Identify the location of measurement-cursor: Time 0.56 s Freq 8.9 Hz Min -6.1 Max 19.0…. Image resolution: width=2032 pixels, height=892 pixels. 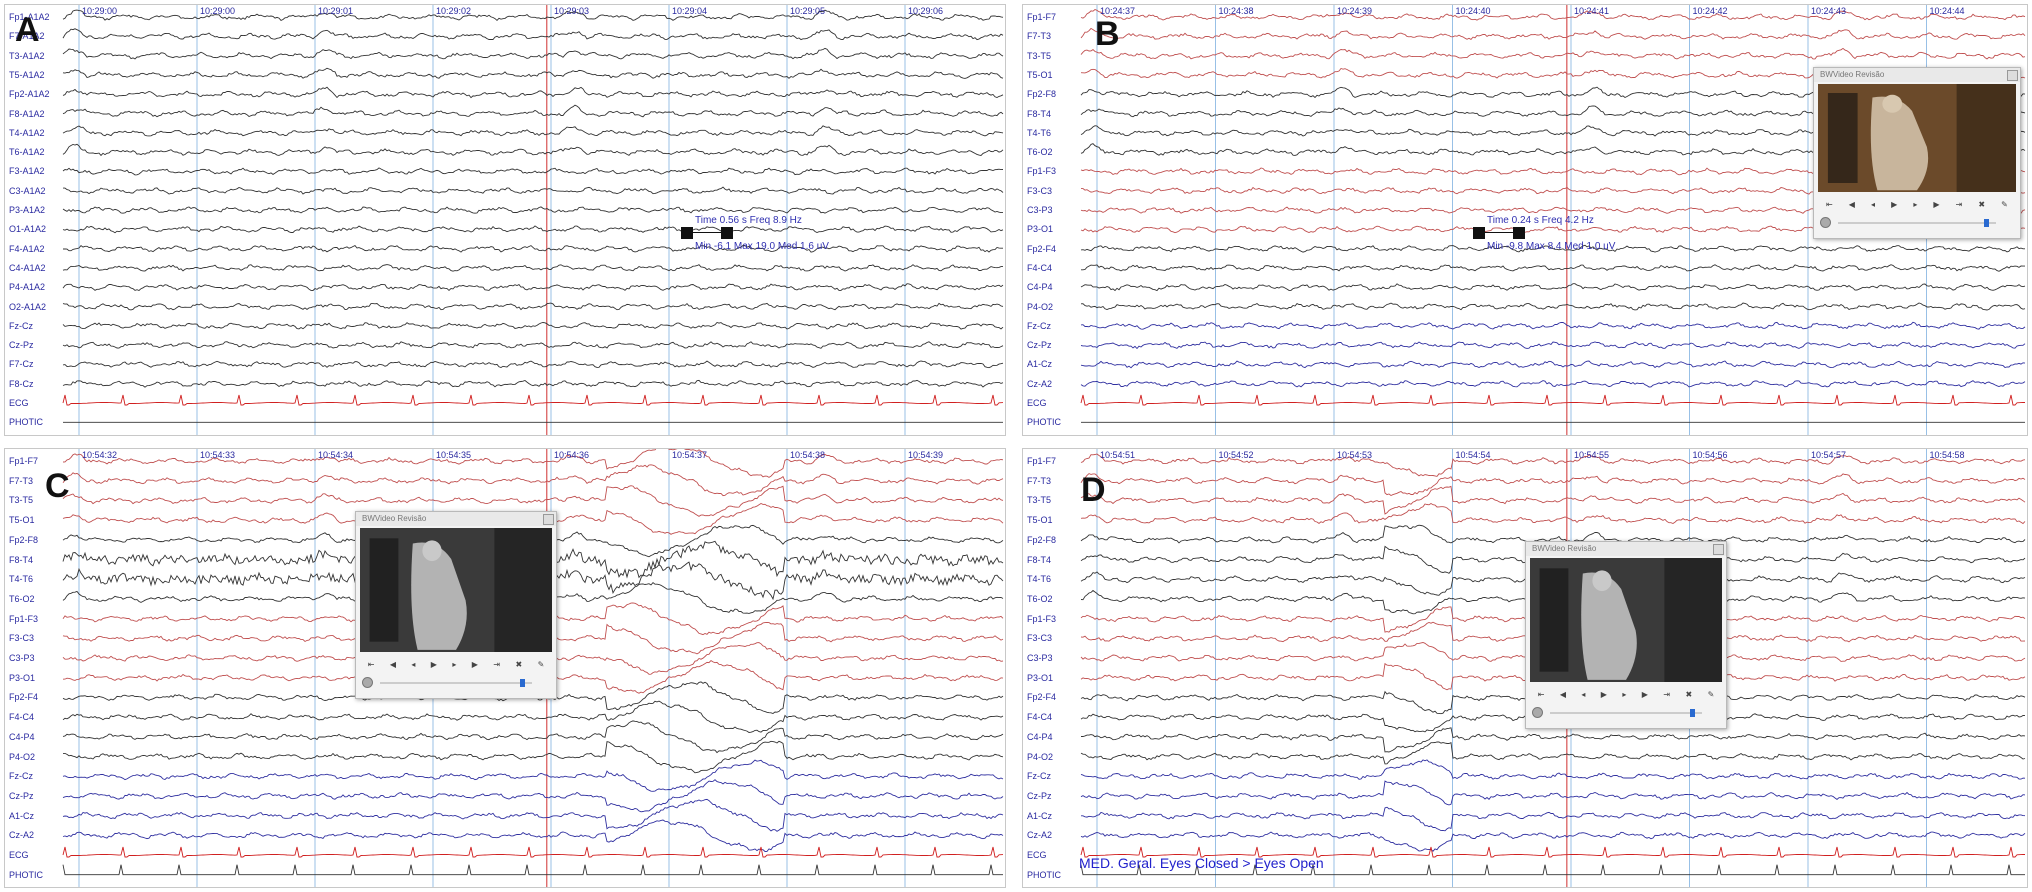
(787, 237).